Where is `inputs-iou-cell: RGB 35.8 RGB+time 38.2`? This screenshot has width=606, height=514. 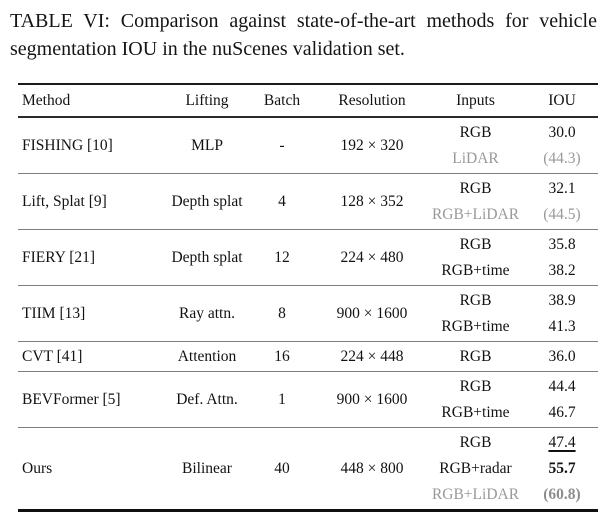
inputs-iou-cell: RGB 35.8 RGB+time 38.2 is located at coordinates (511, 258).